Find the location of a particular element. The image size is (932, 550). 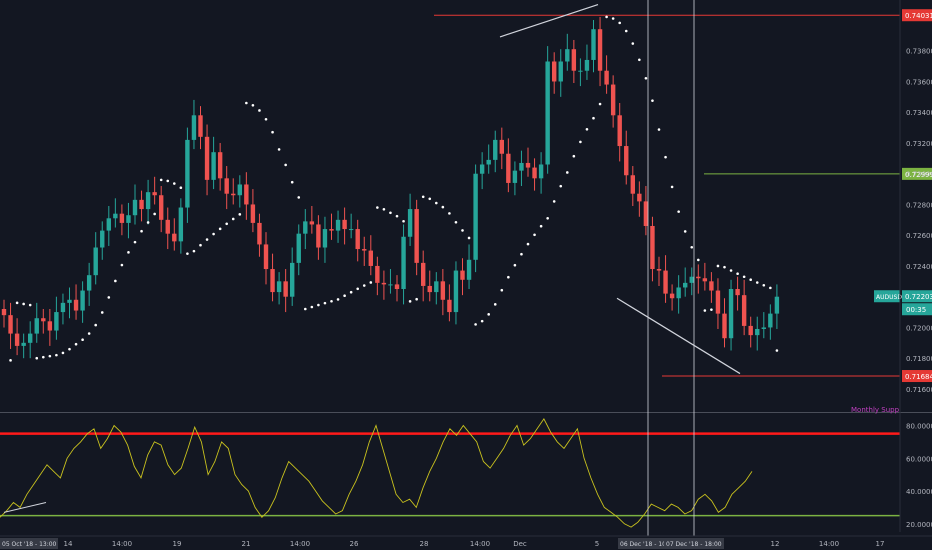

top-level-label: 0.74031 is located at coordinates (918, 16).